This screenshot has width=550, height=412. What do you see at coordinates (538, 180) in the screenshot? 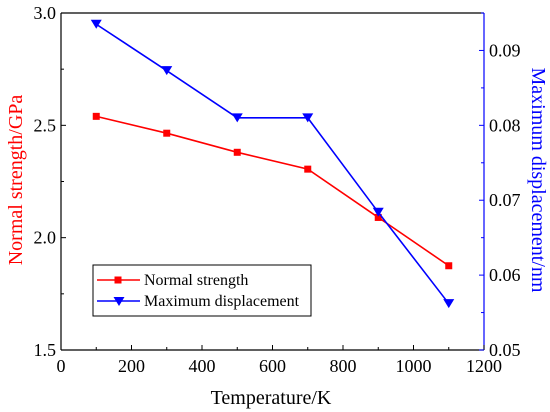
I see `y-axis-right-title: Maximum displacement/nm` at bounding box center [538, 180].